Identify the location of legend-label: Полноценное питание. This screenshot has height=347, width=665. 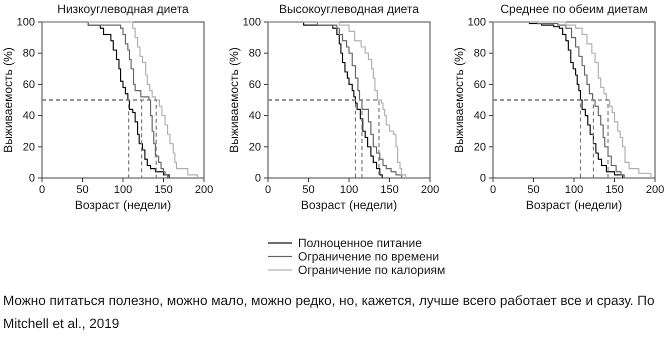
(360, 243).